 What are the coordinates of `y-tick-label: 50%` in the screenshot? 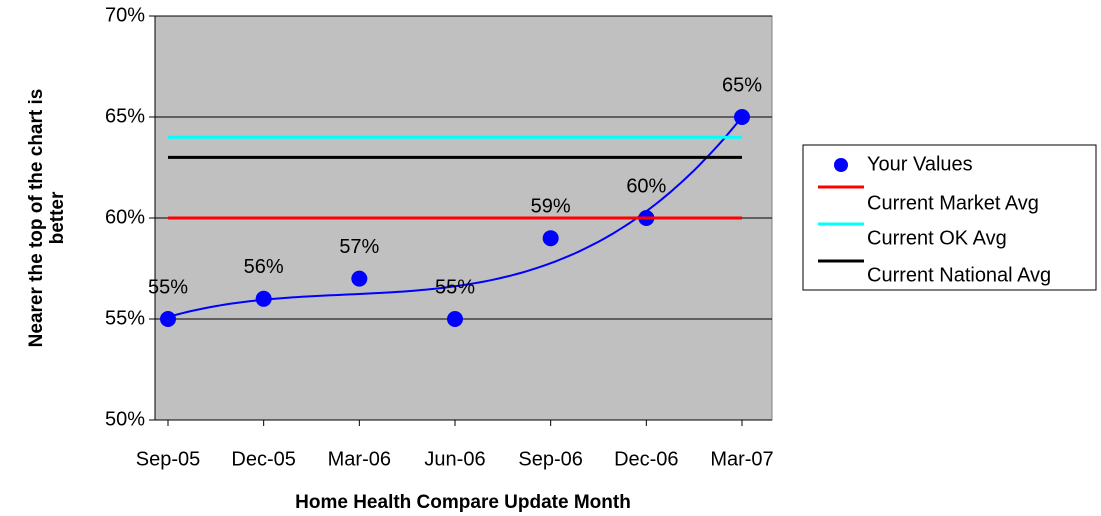 It's located at (125, 419).